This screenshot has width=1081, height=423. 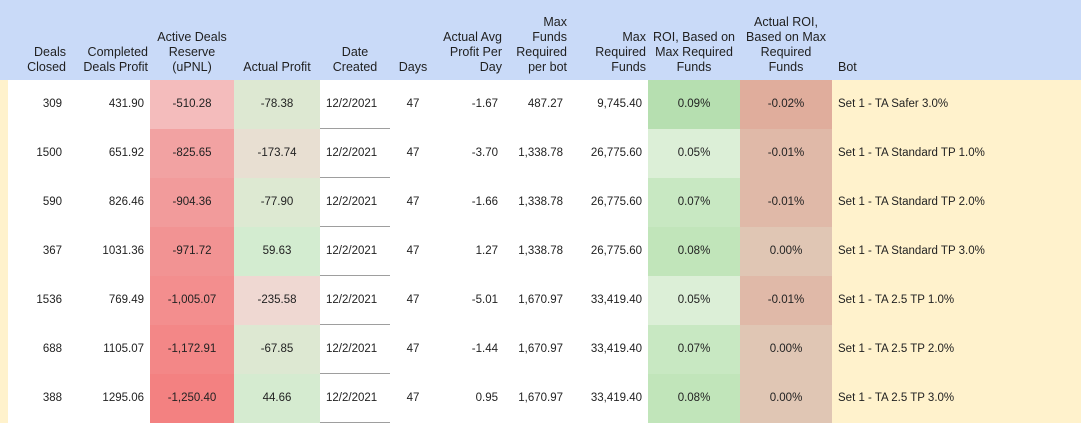 What do you see at coordinates (109, 153) in the screenshot?
I see `completed-profit-cell: 651.92` at bounding box center [109, 153].